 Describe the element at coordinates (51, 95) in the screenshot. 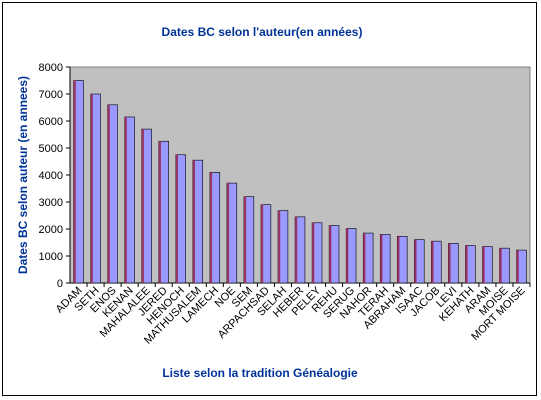

I see `y-tick-label: 7000` at that location.